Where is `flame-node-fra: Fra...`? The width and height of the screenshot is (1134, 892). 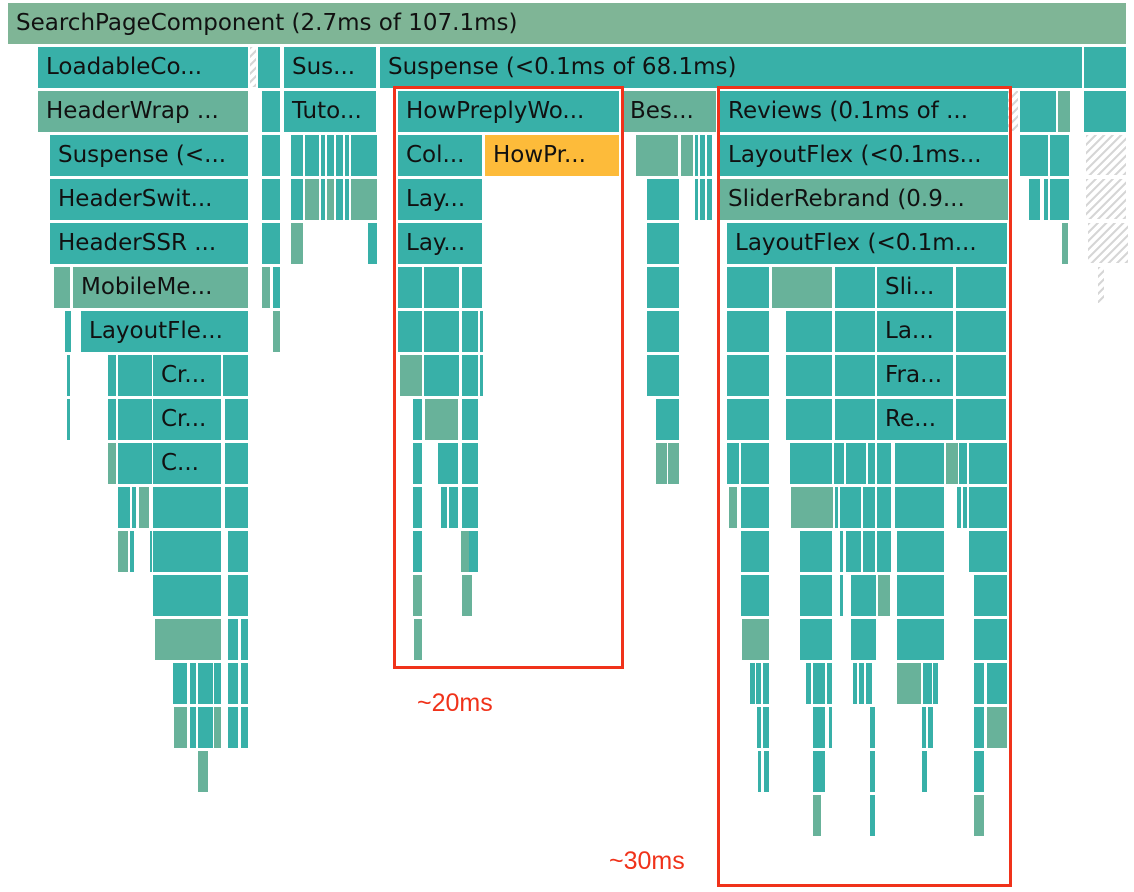
flame-node-fra: Fra... is located at coordinates (915, 375).